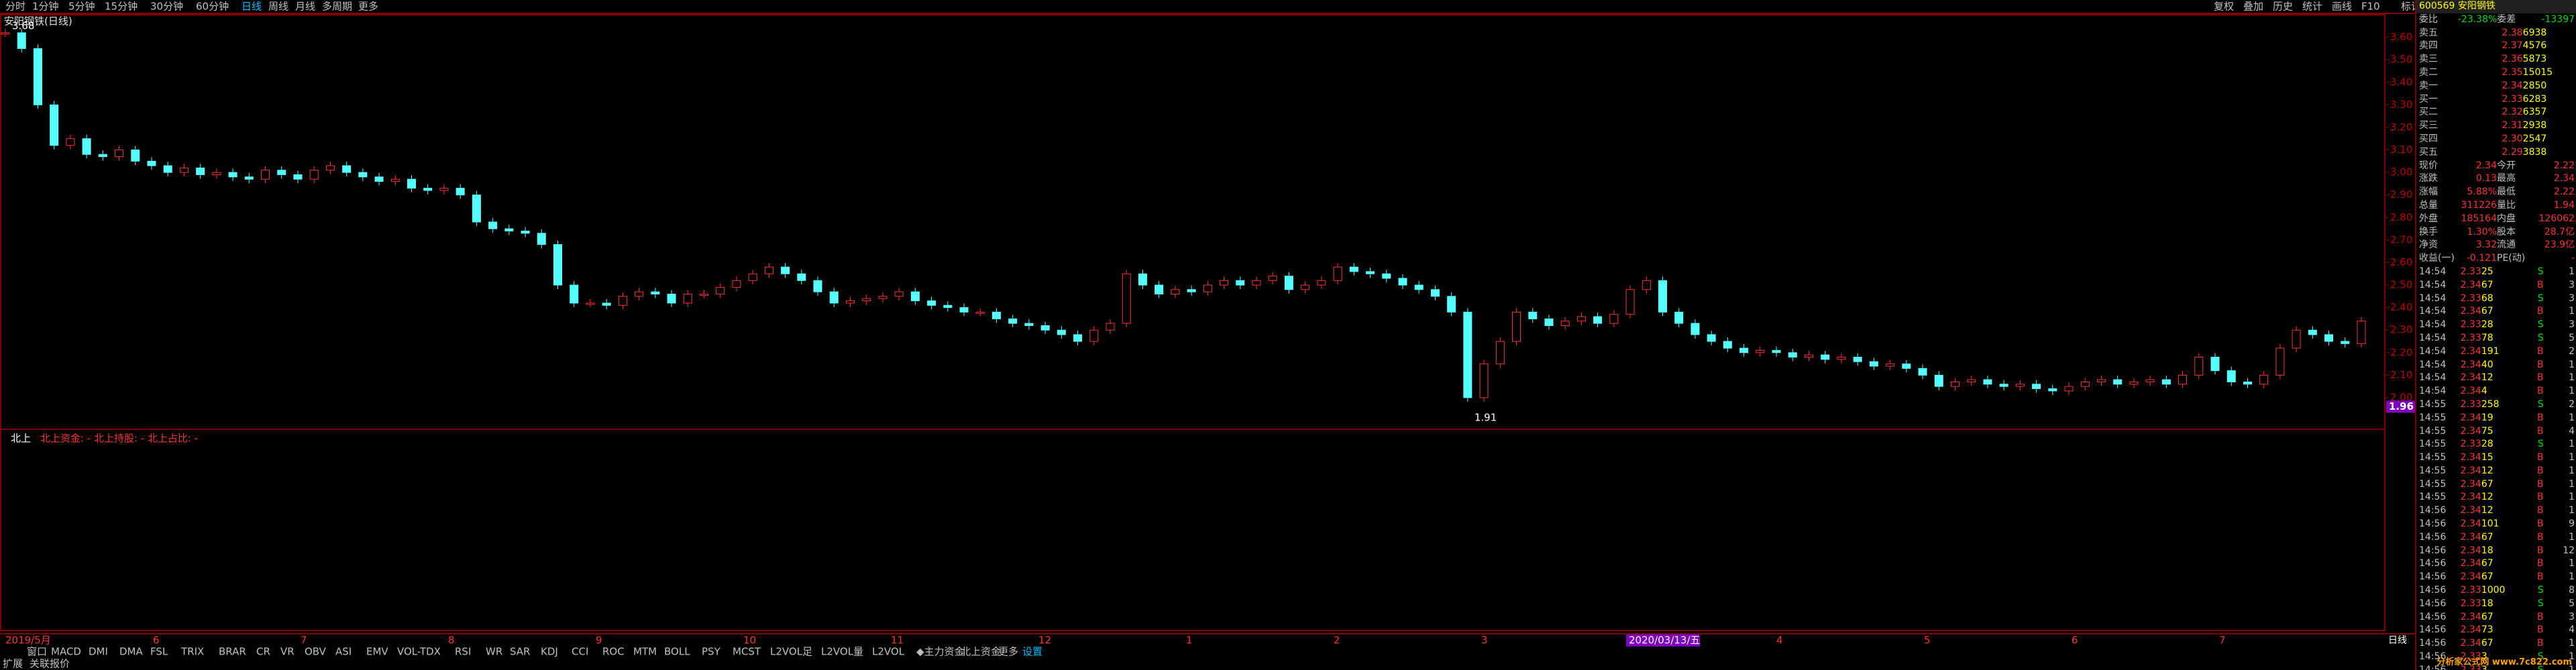  I want to click on indicator-tab: 窗口, so click(37, 652).